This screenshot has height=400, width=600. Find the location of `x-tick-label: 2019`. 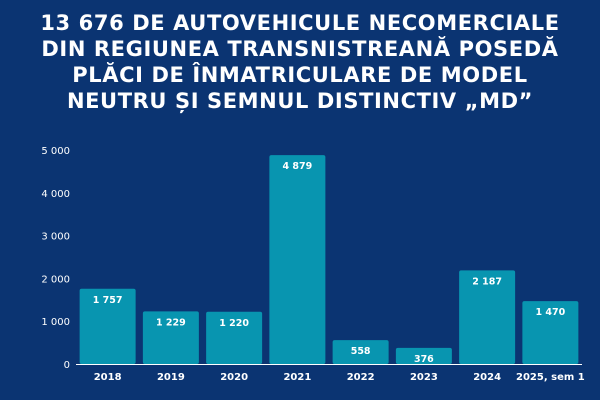

x-tick-label: 2019 is located at coordinates (171, 377).